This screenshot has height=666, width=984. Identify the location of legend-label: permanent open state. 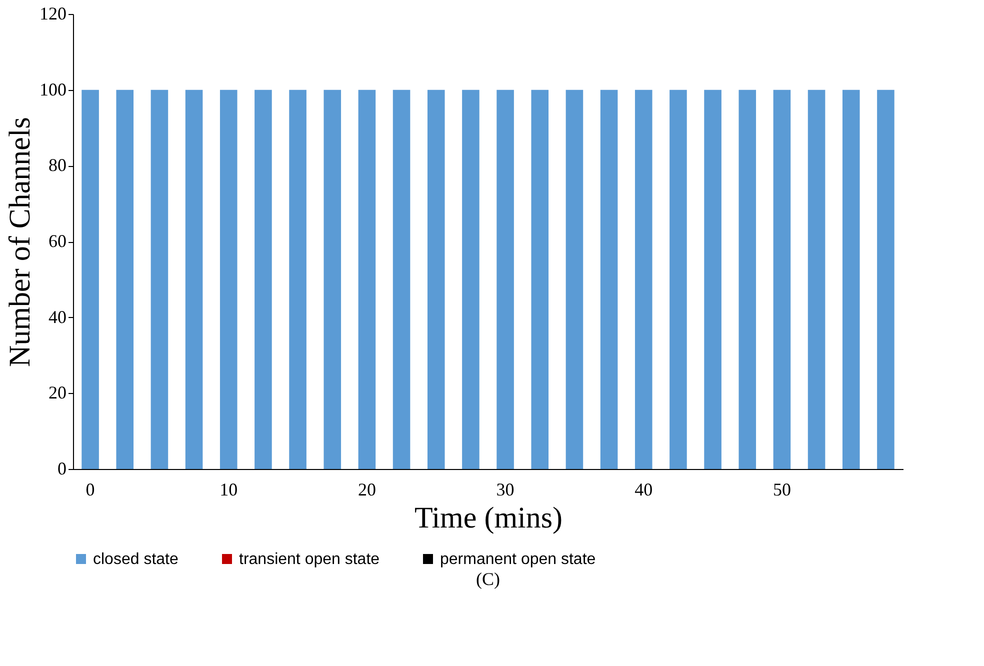
(518, 559).